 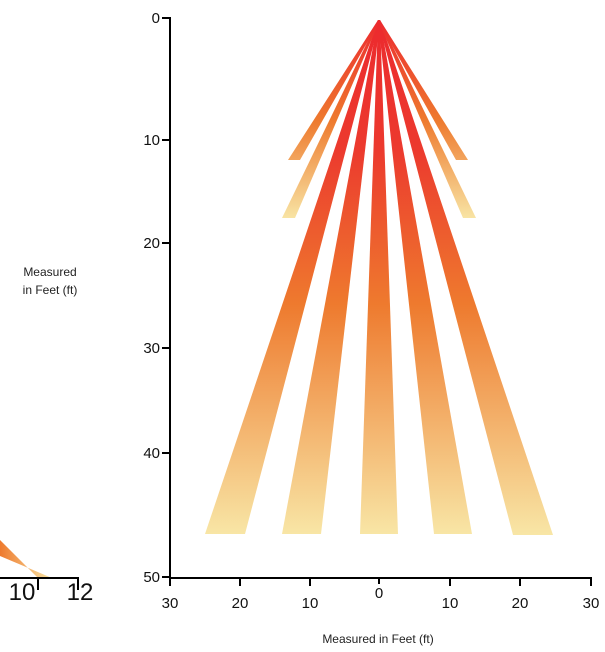 What do you see at coordinates (379, 593) in the screenshot?
I see `x-tick-label: 0` at bounding box center [379, 593].